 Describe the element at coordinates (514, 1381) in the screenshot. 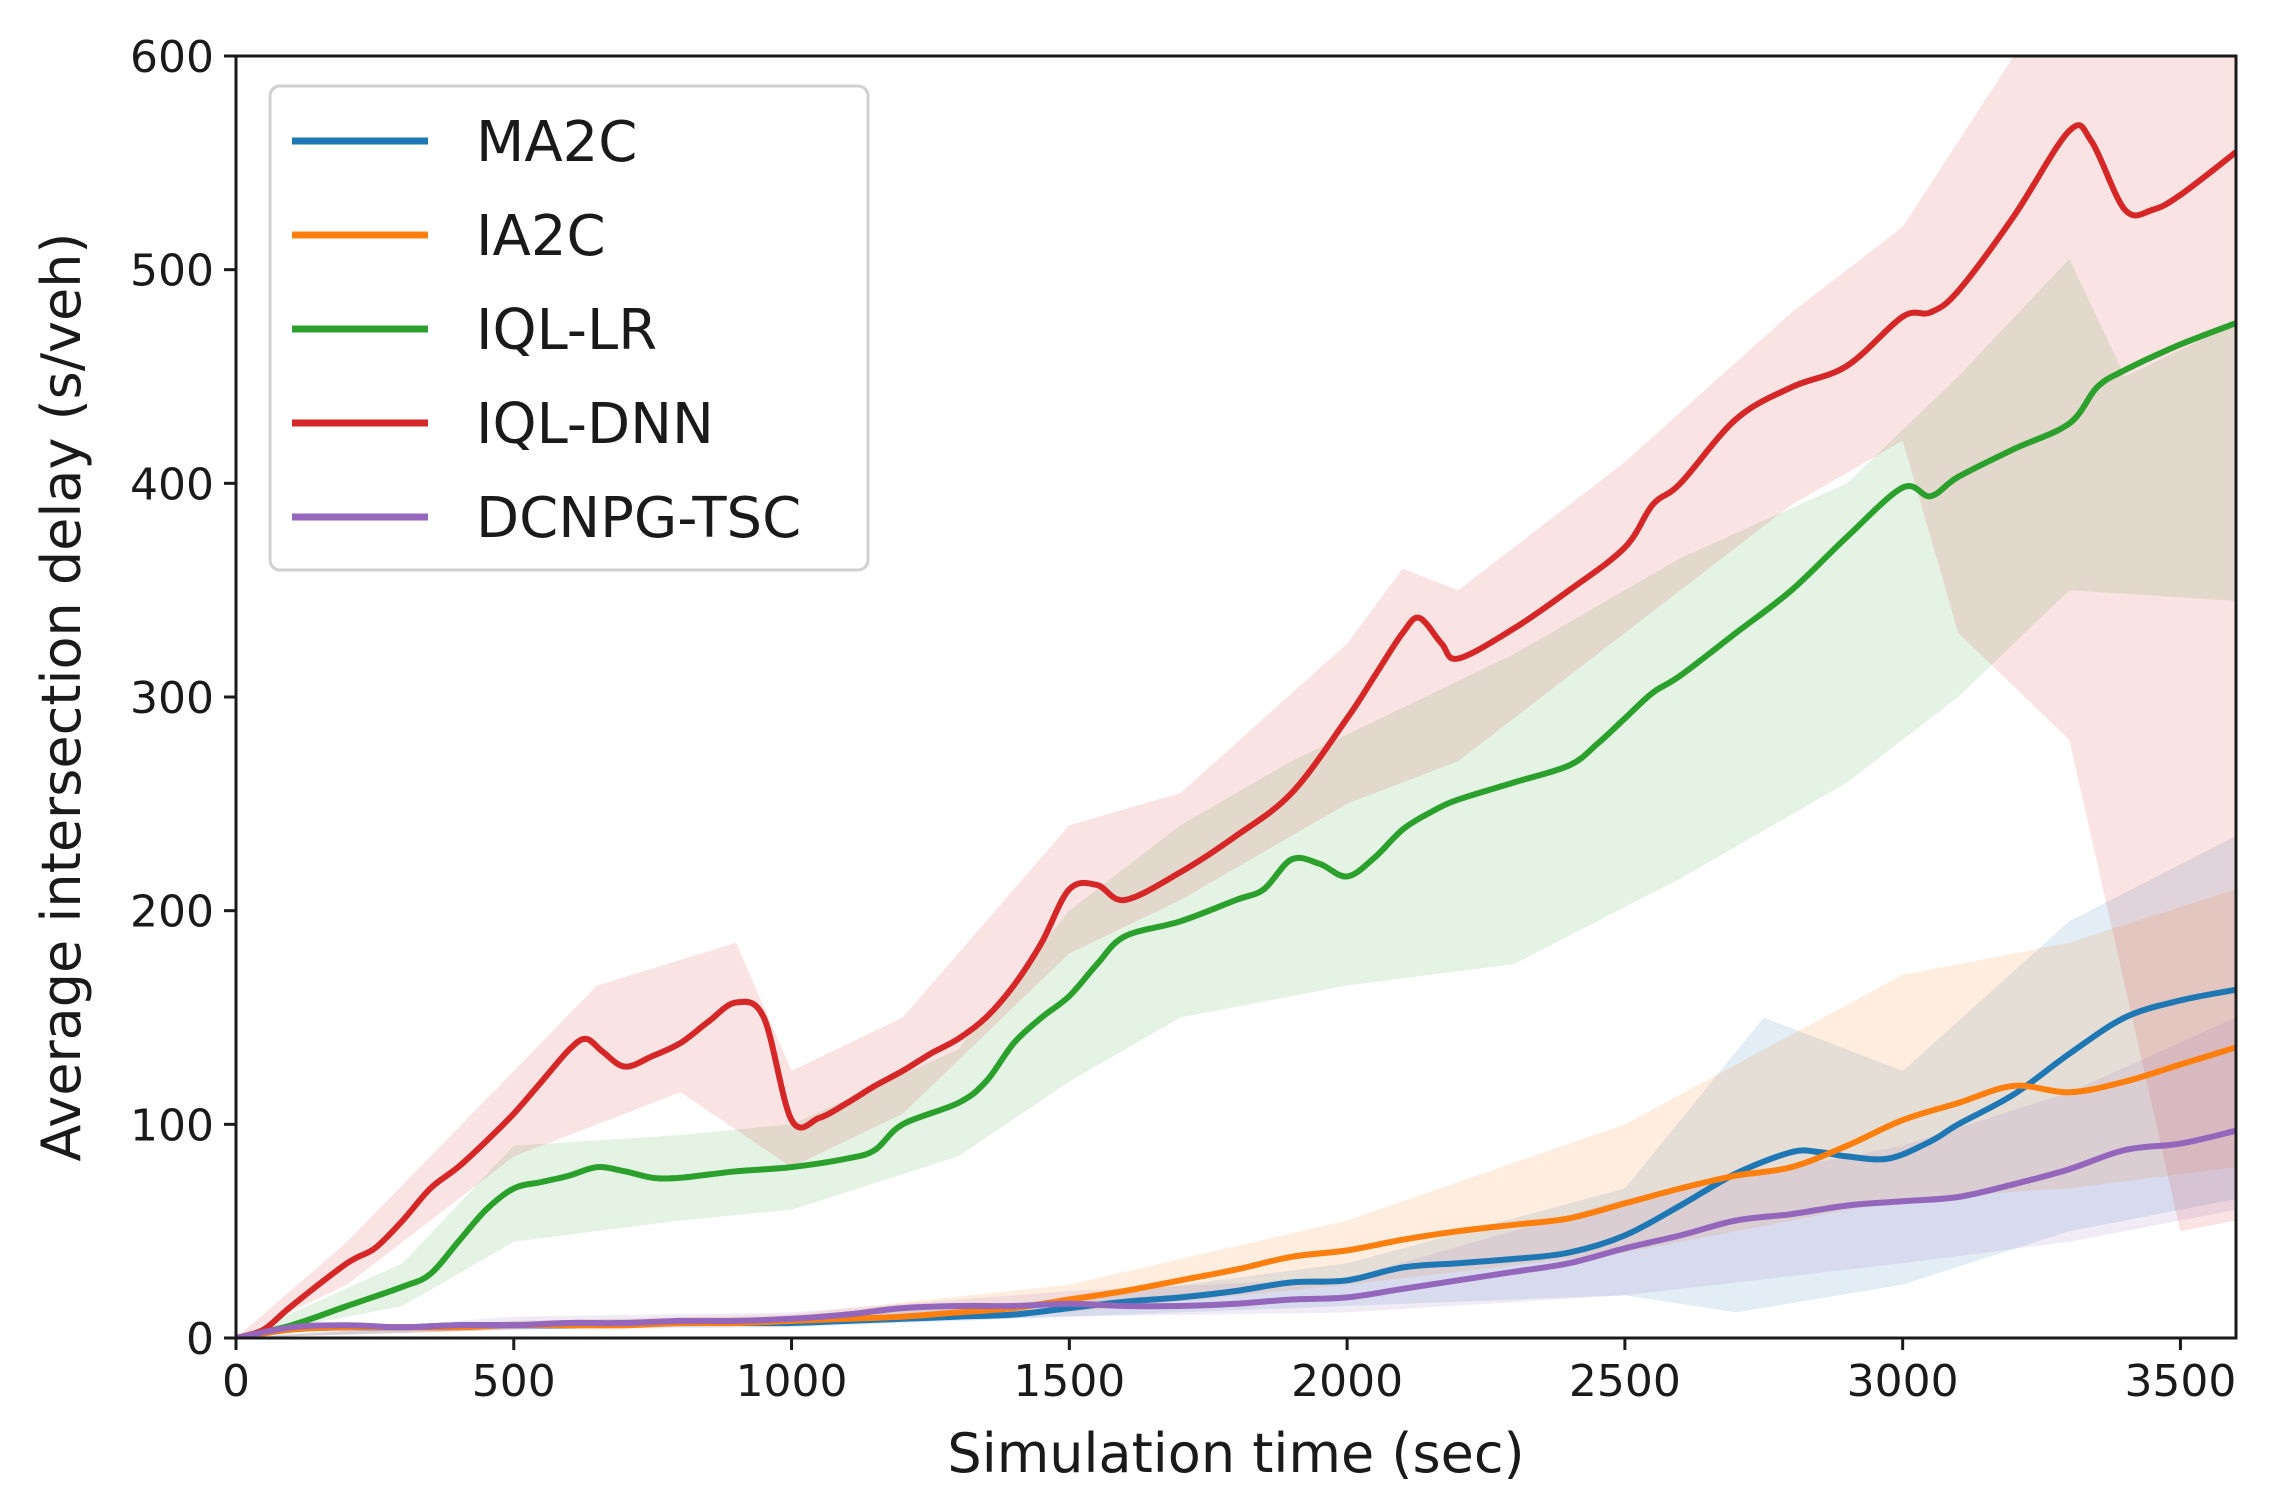

I see `x-tick-label: 500` at that location.